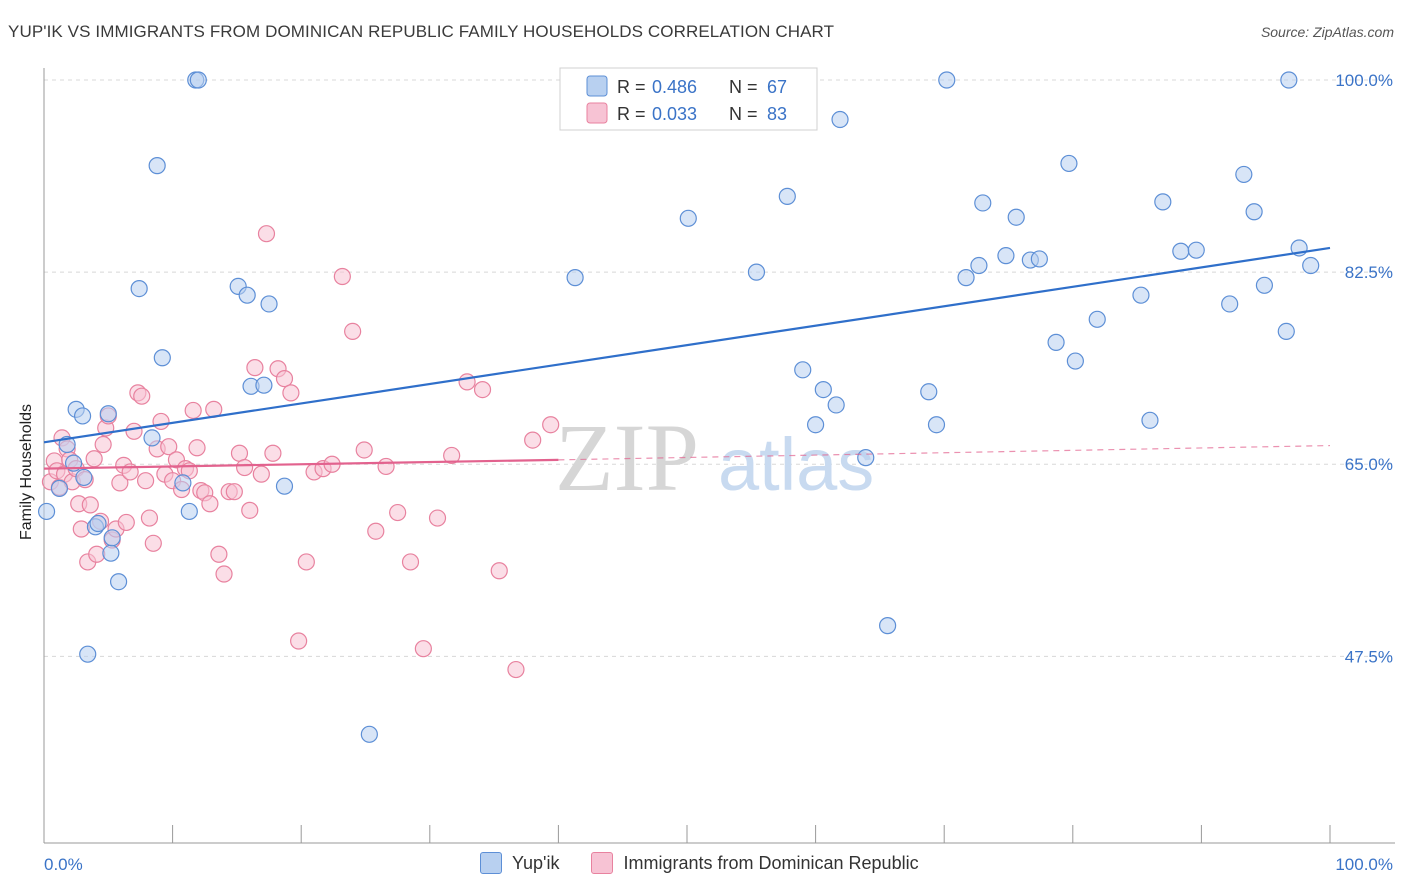 This screenshot has height=892, width=1406. I want to click on watermark-zip: ZIP, so click(627, 457).